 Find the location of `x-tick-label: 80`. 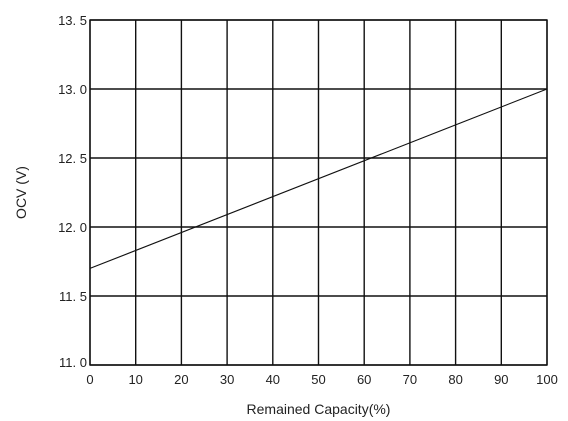

x-tick-label: 80 is located at coordinates (455, 379).